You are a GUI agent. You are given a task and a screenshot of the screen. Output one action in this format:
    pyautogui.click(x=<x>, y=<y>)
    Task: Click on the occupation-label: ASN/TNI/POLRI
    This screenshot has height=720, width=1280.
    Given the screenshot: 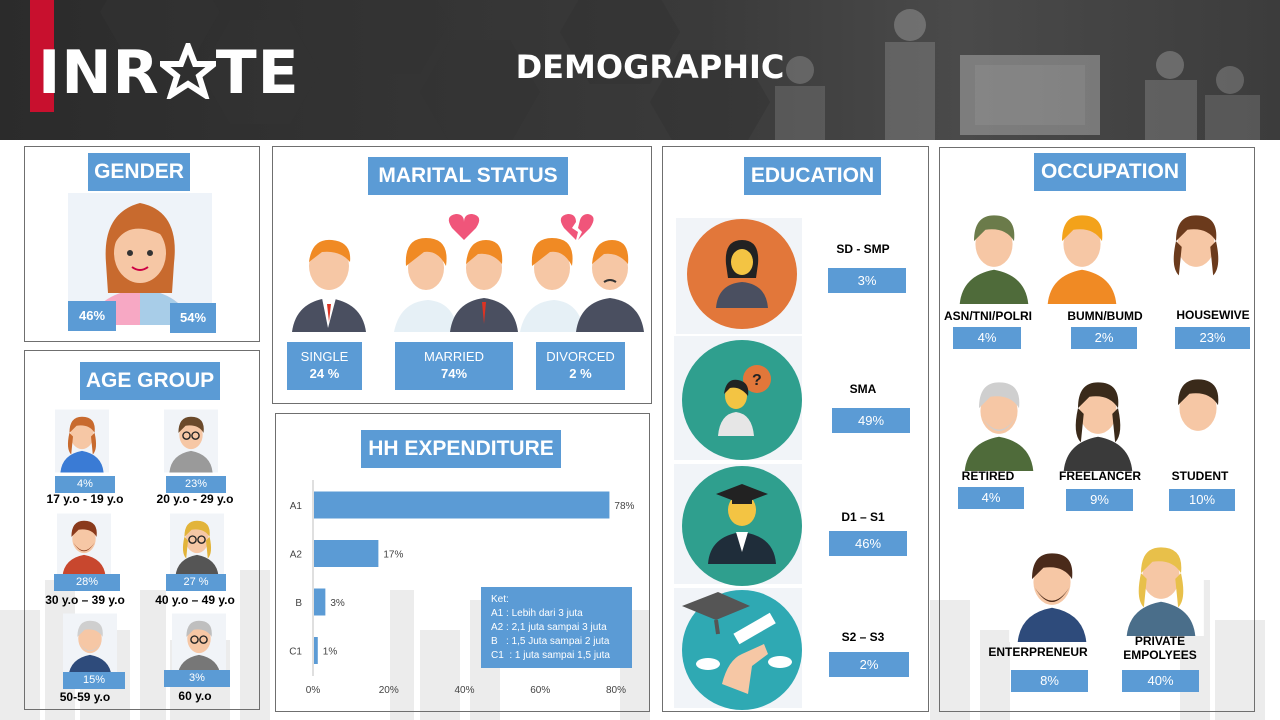 What is the action you would take?
    pyautogui.click(x=987, y=316)
    